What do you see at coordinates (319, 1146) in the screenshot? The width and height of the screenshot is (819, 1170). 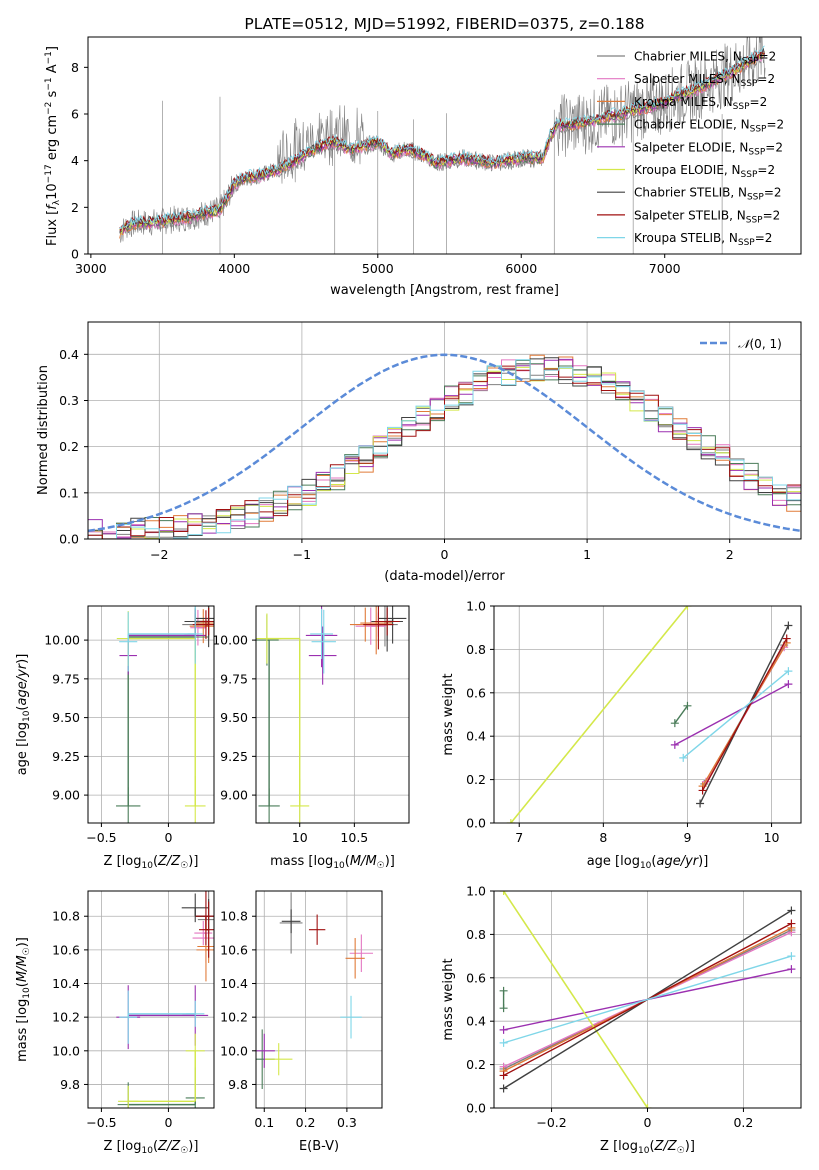 I see `axis-label: E(B-V)` at bounding box center [319, 1146].